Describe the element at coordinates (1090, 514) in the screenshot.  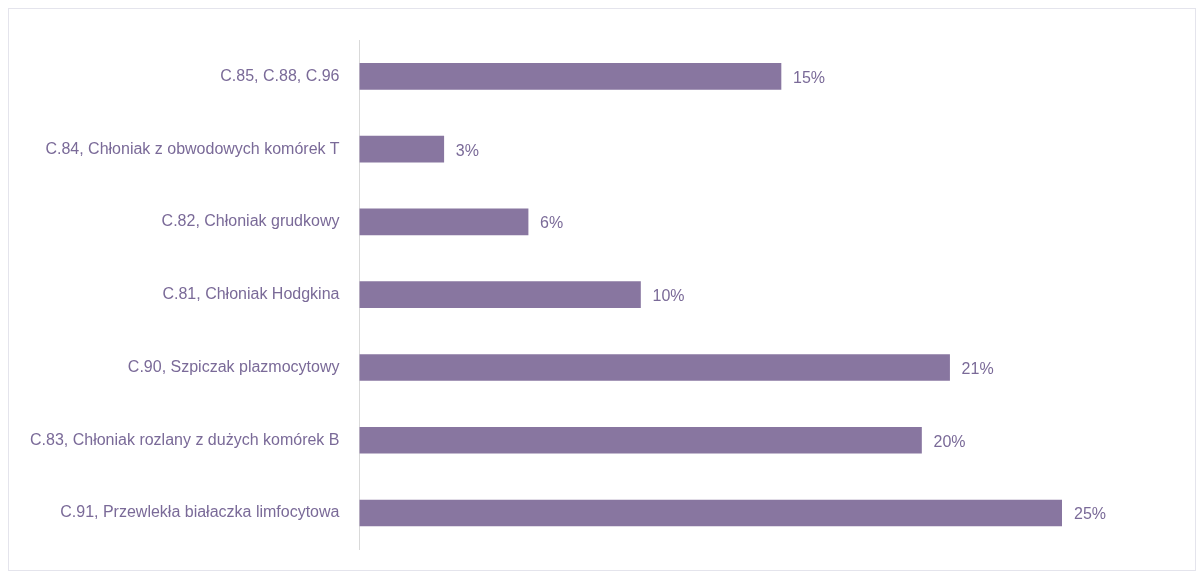
I see `data-label: 25%` at that location.